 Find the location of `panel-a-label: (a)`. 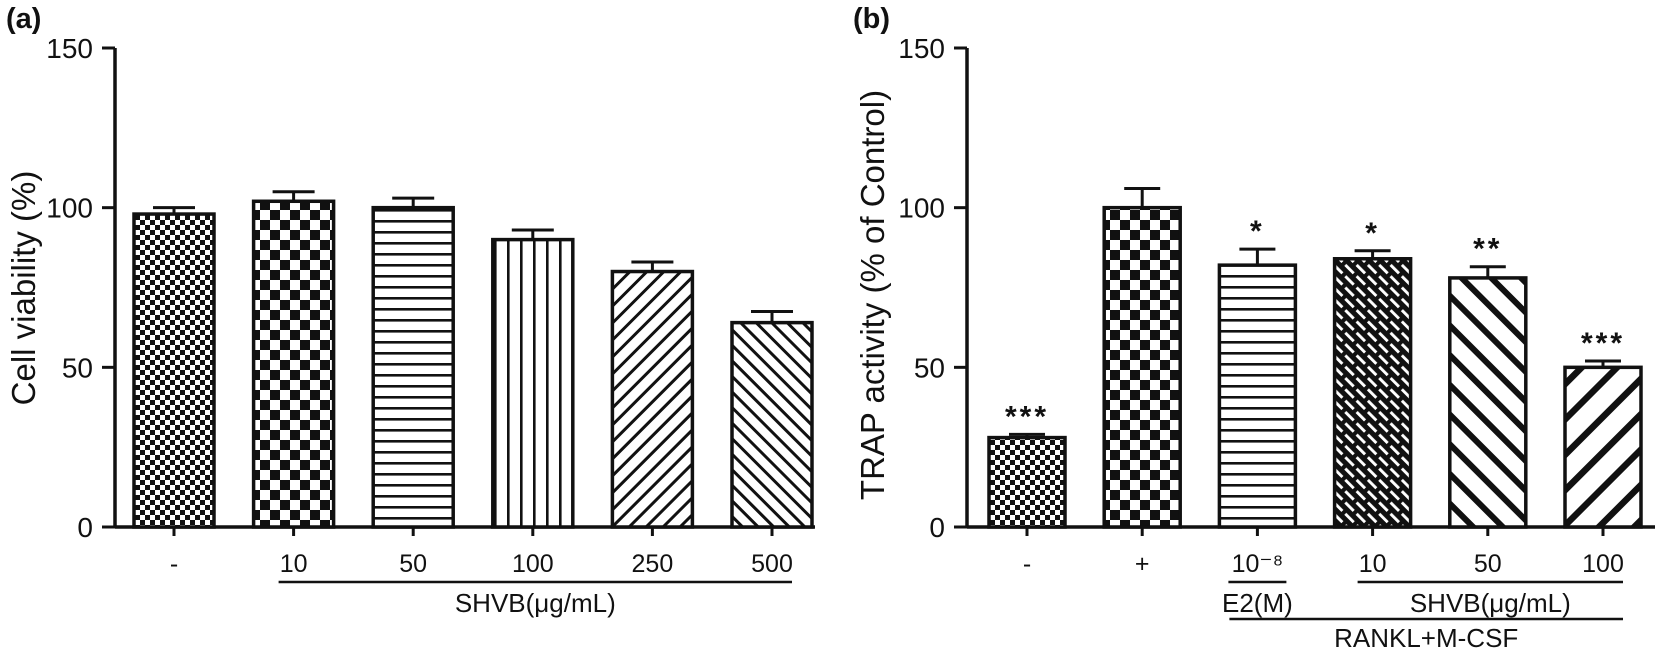

panel-a-label: (a) is located at coordinates (23, 19).